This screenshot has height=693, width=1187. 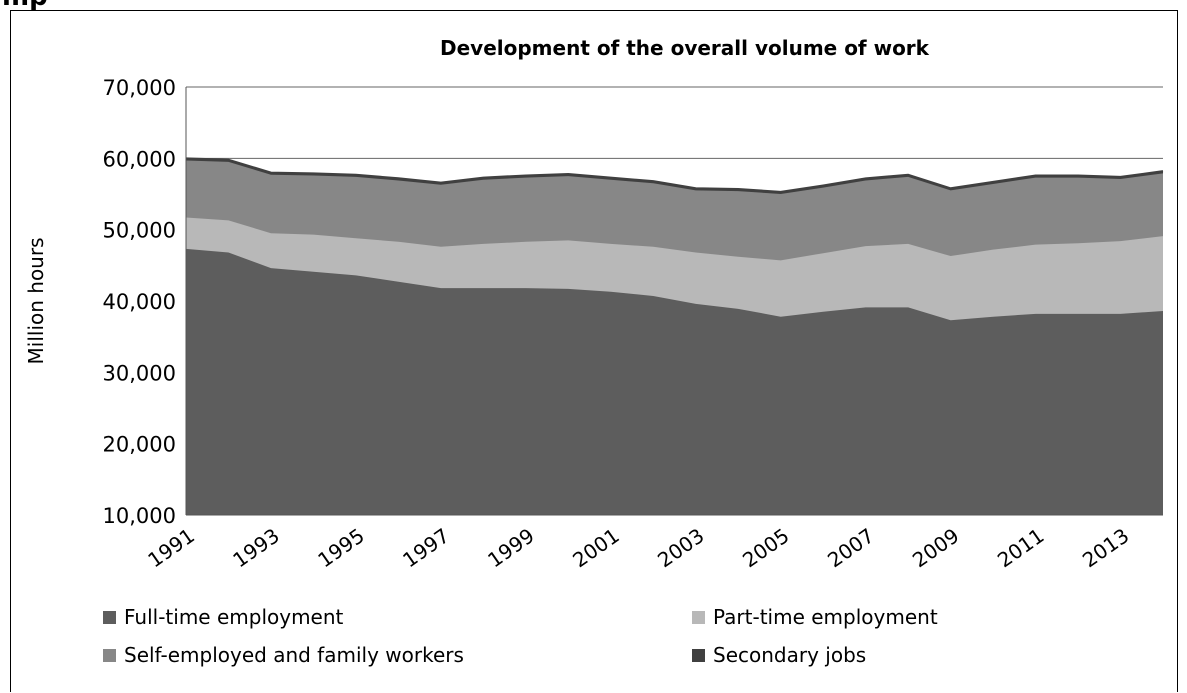 I want to click on area-secondary-jobs, so click(x=674, y=176).